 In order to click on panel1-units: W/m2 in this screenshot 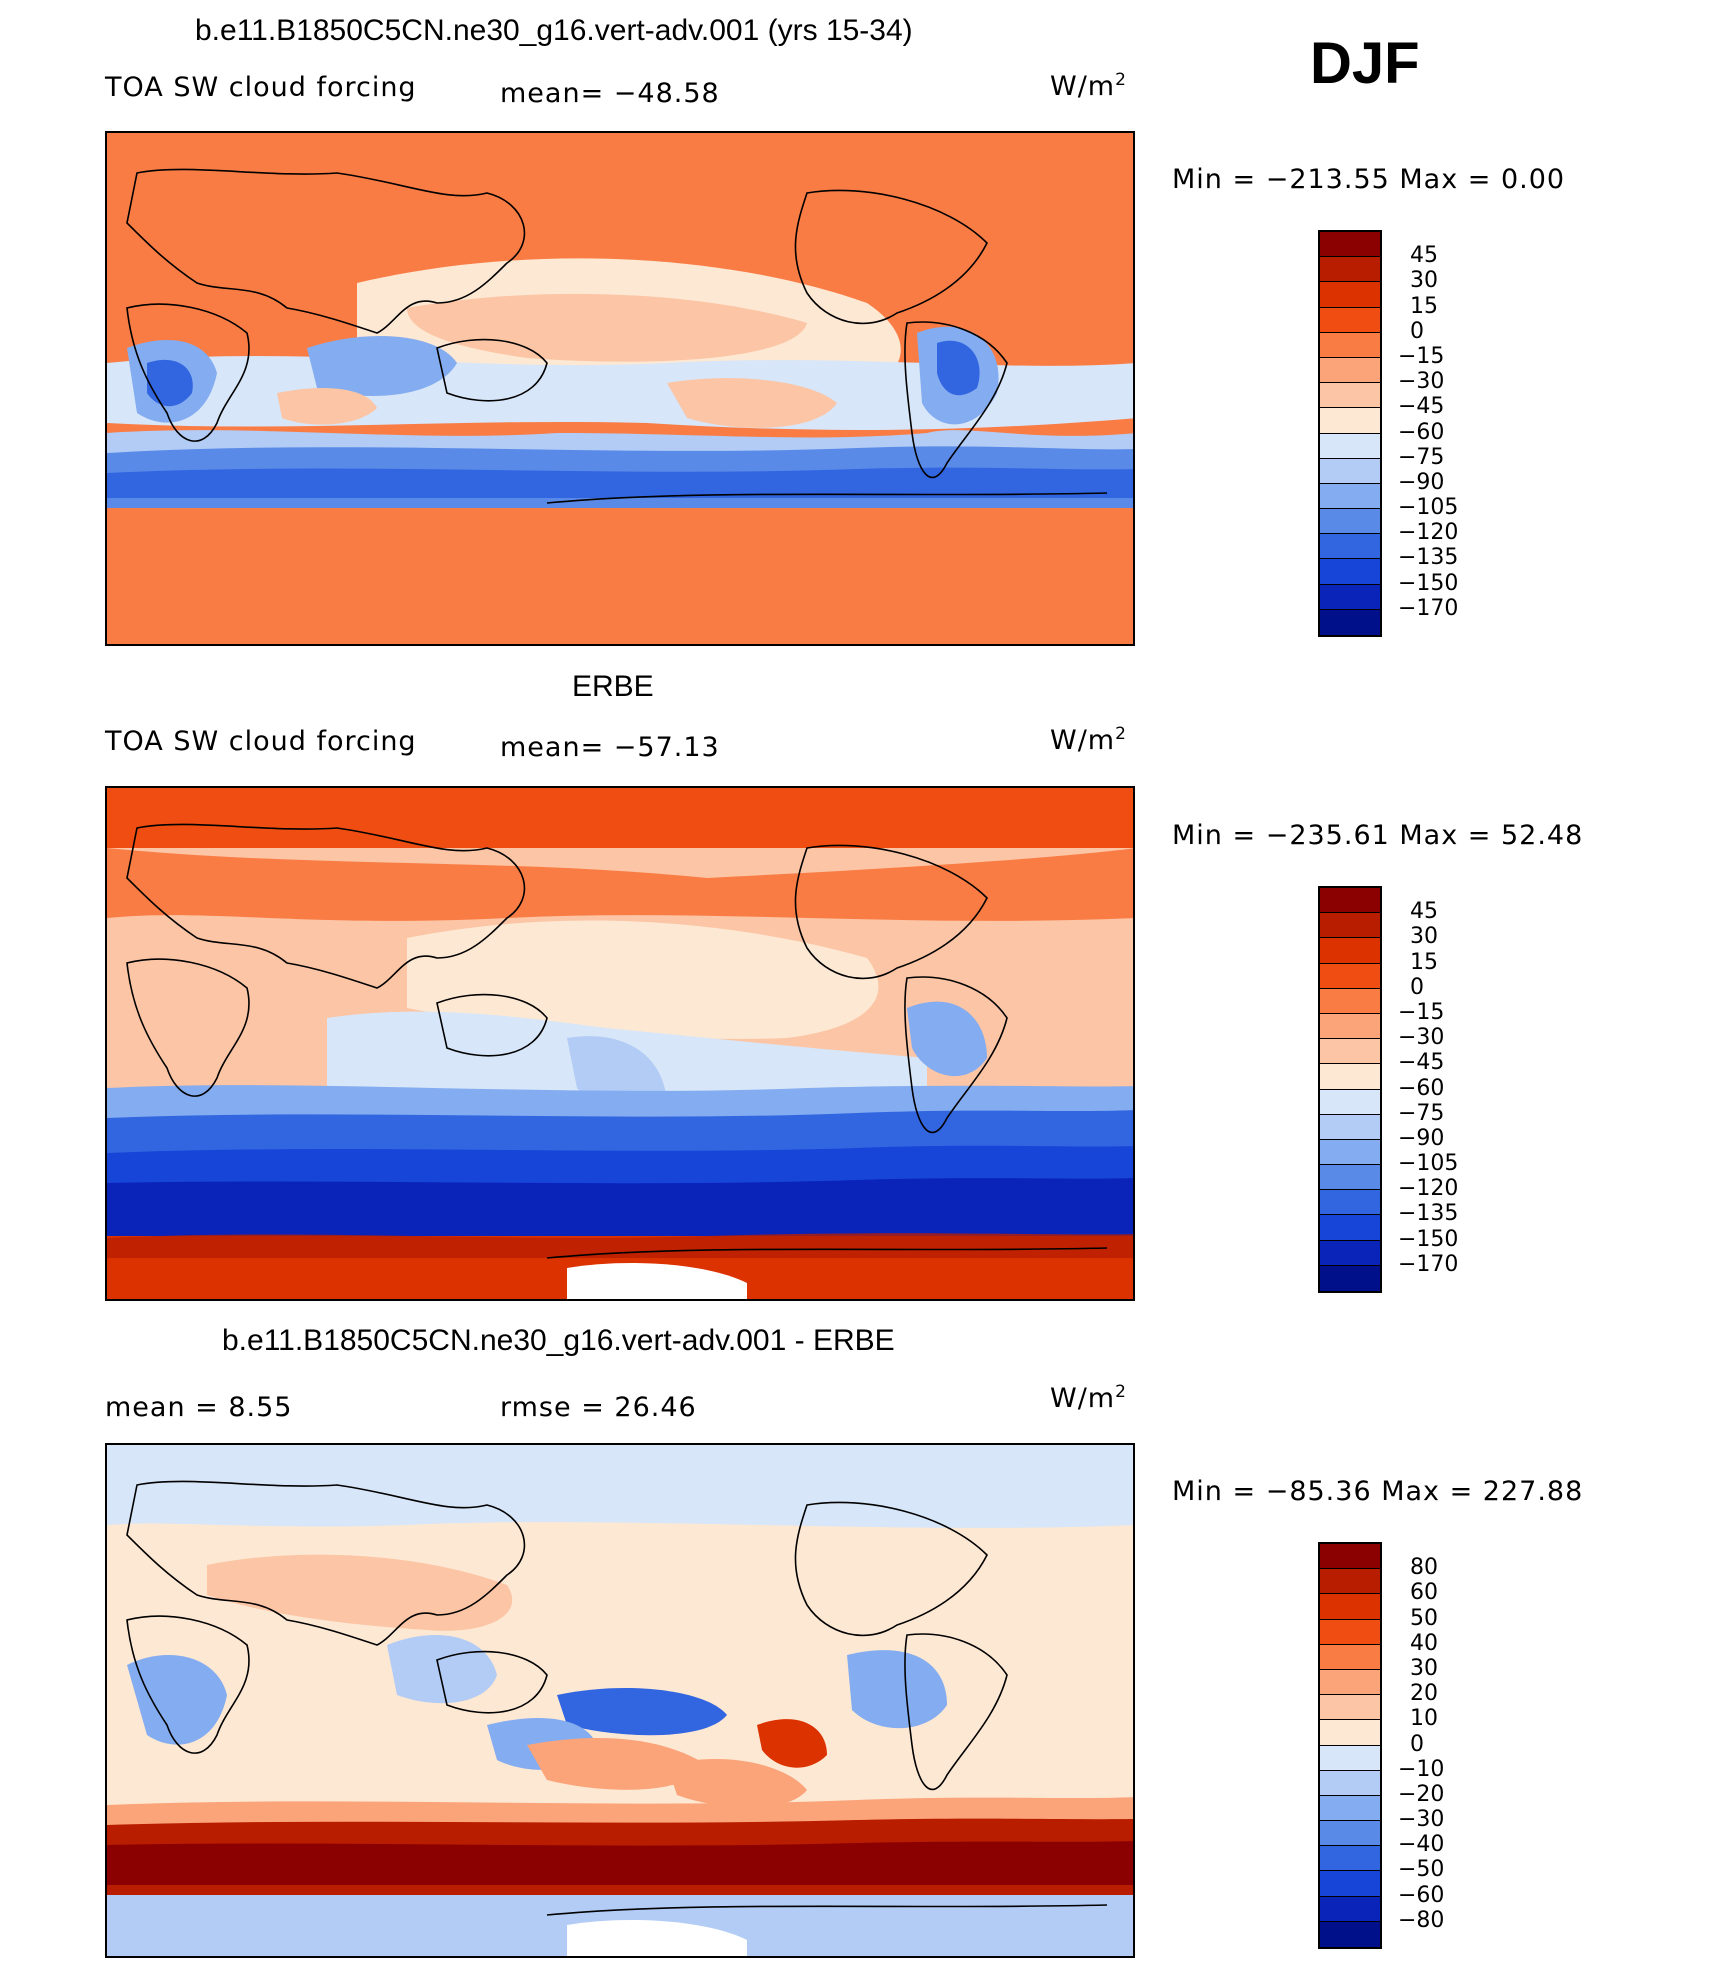, I will do `click(1088, 86)`.